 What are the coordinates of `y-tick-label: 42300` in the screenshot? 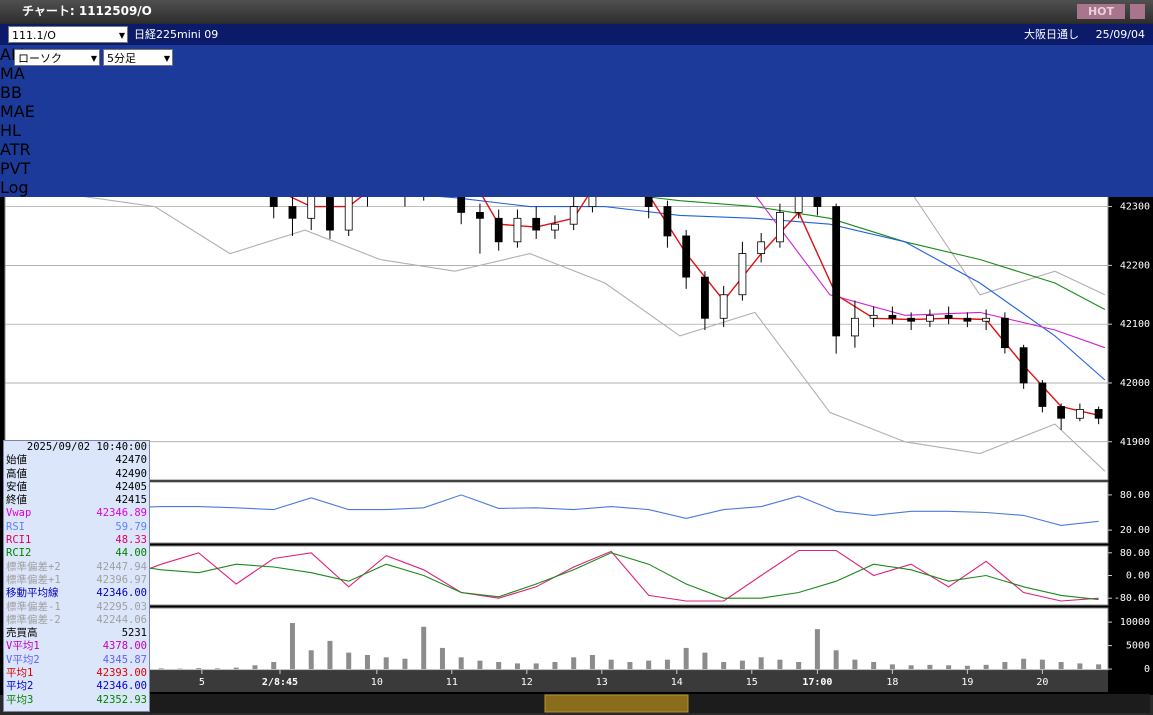 It's located at (1135, 207).